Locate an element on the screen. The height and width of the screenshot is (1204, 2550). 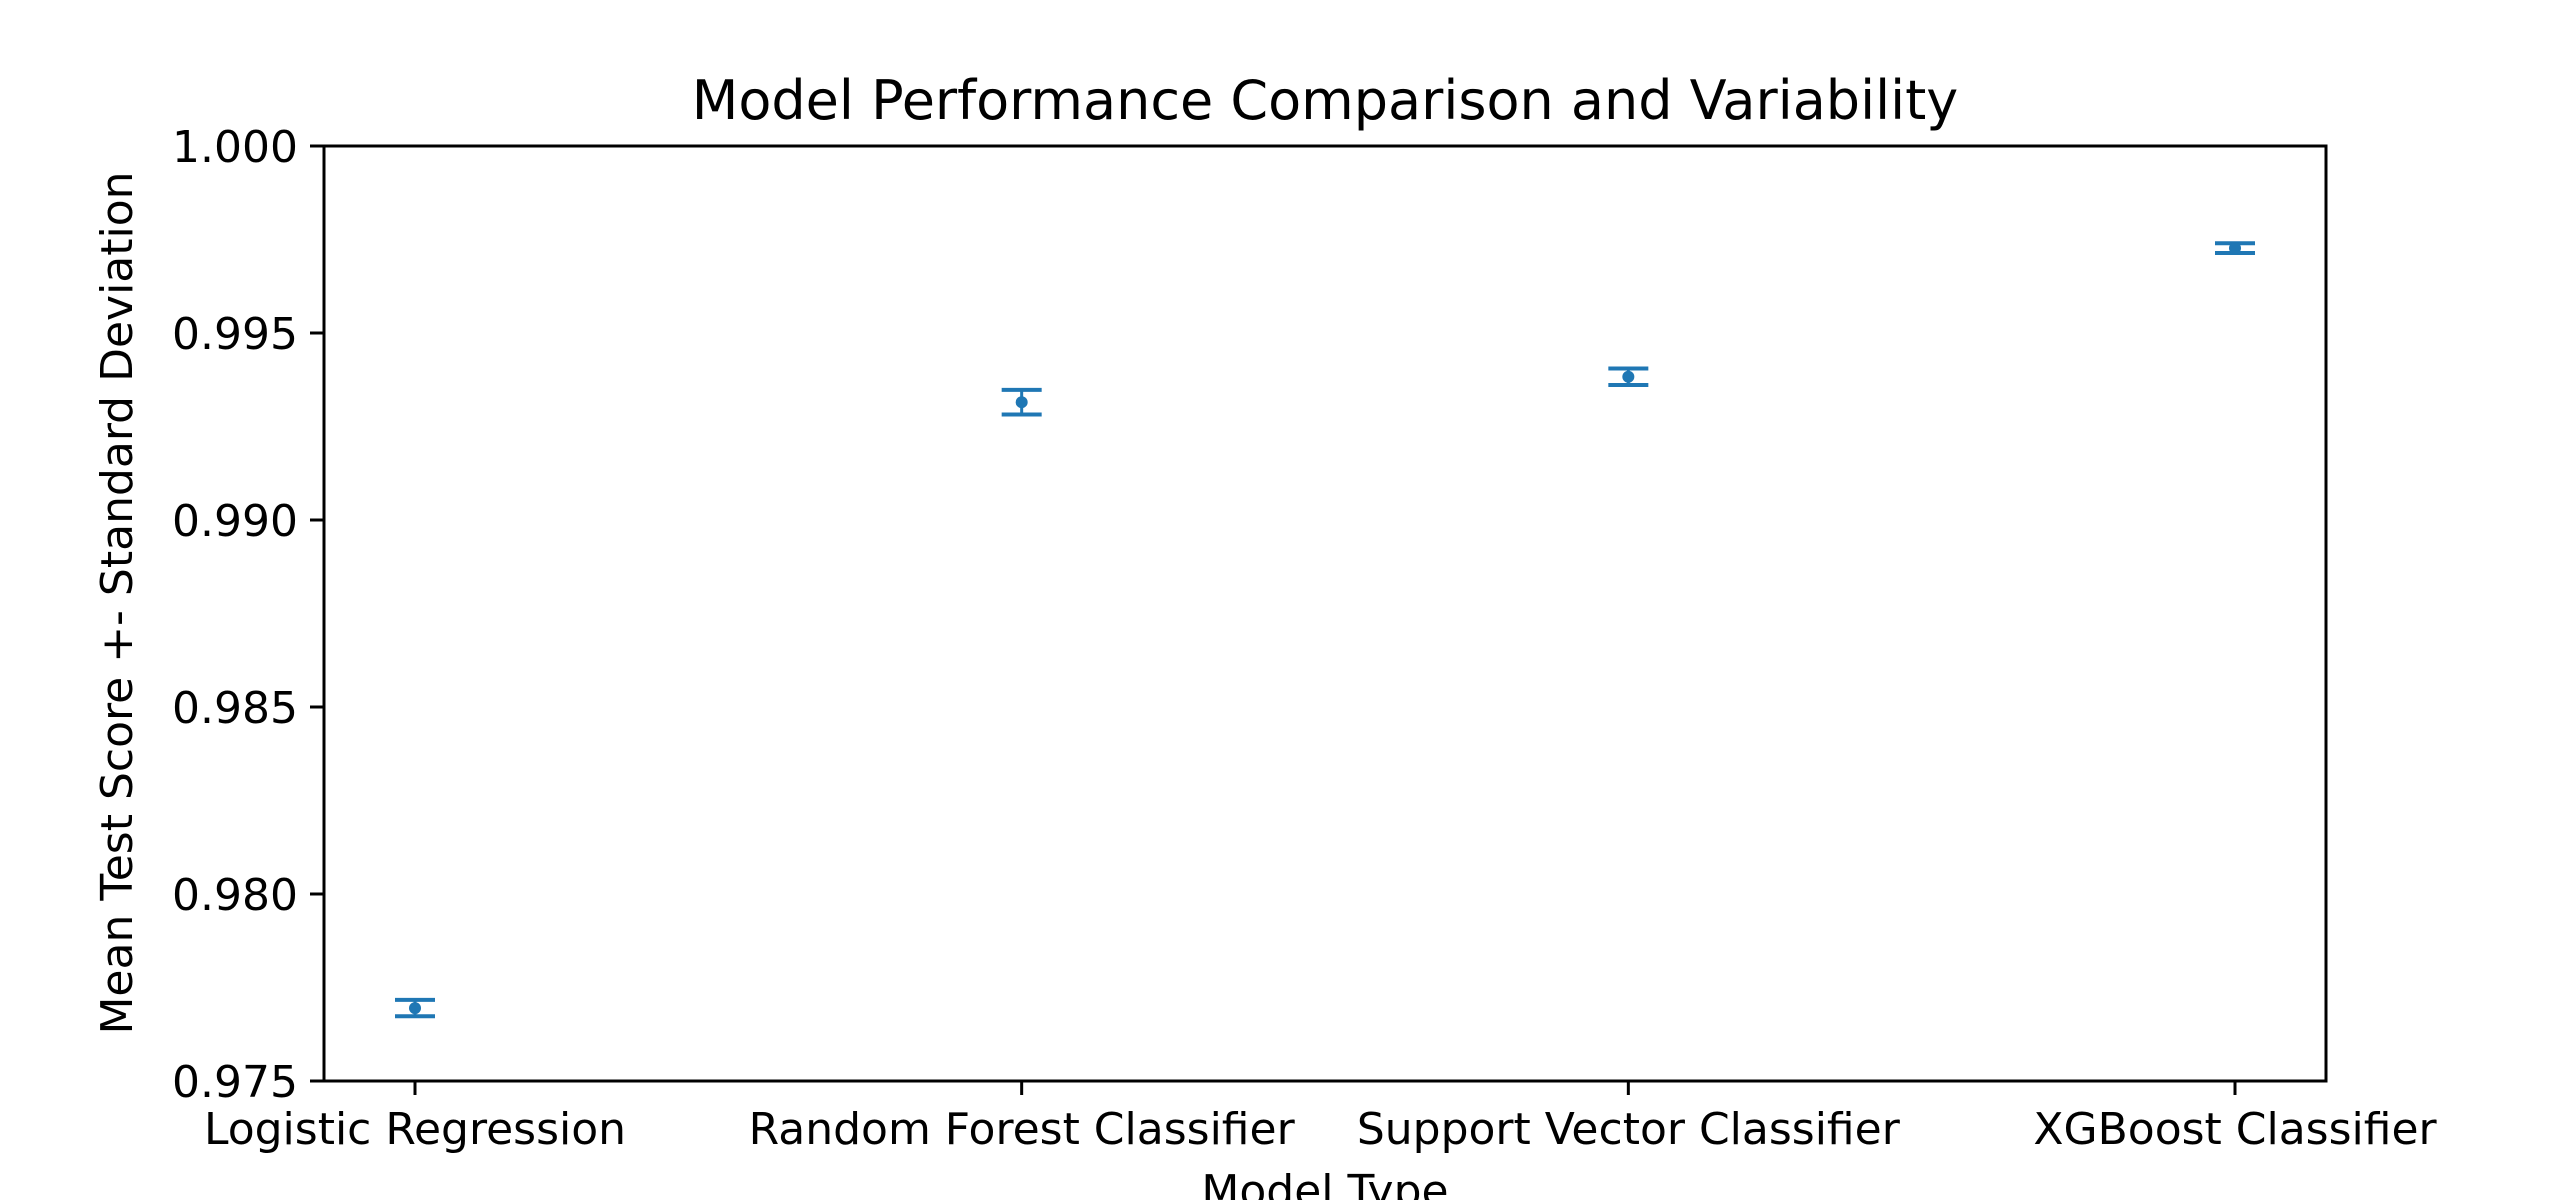
y-tick-label: 0.990 is located at coordinates (235, 521).